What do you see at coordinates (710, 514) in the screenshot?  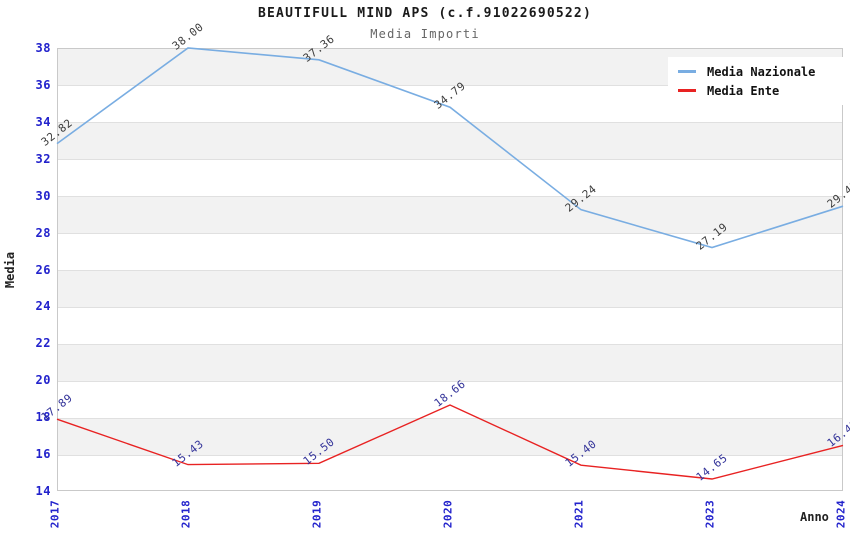 I see `x-tick-label: 2023` at bounding box center [710, 514].